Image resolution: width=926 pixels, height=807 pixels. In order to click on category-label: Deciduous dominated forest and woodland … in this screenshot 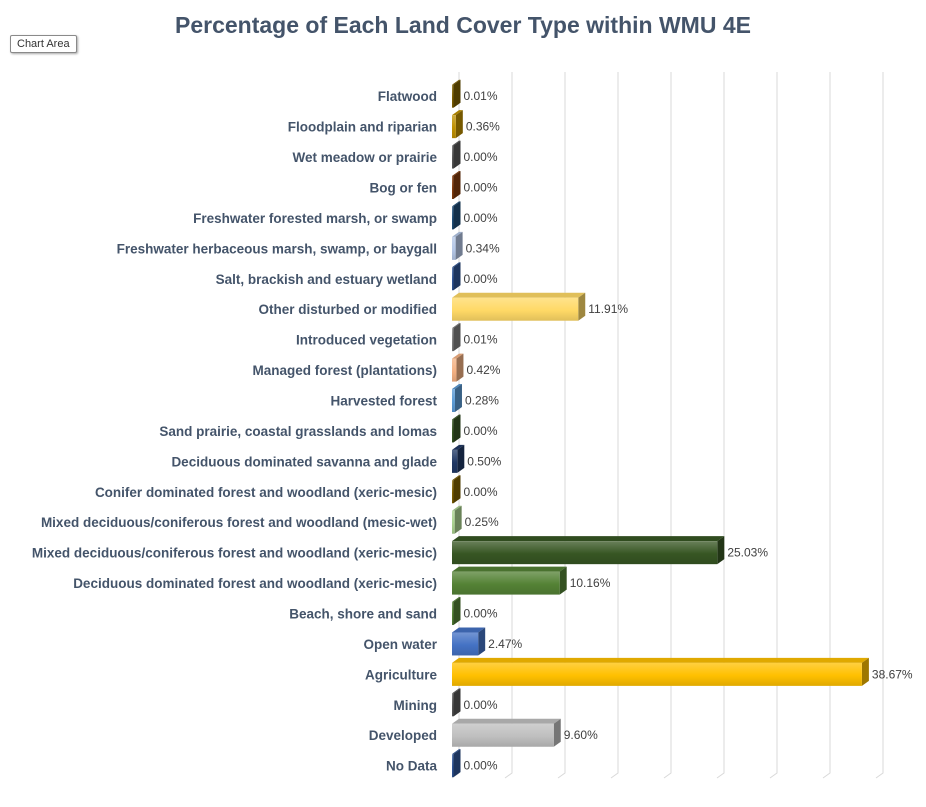, I will do `click(255, 583)`.